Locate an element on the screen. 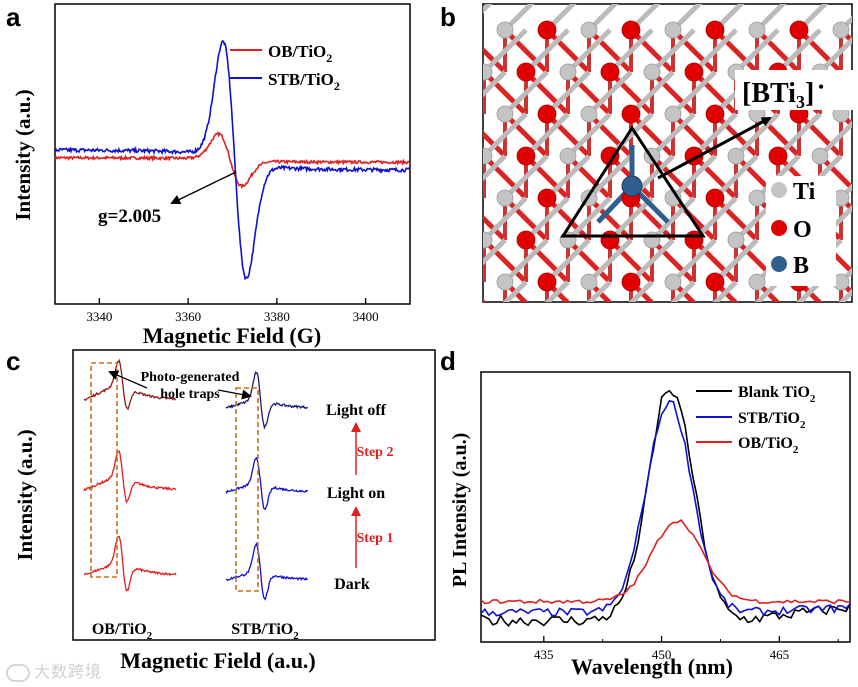 This screenshot has width=858, height=687. panel-a-xlabel: Magnetic Field (G) is located at coordinates (232, 335).